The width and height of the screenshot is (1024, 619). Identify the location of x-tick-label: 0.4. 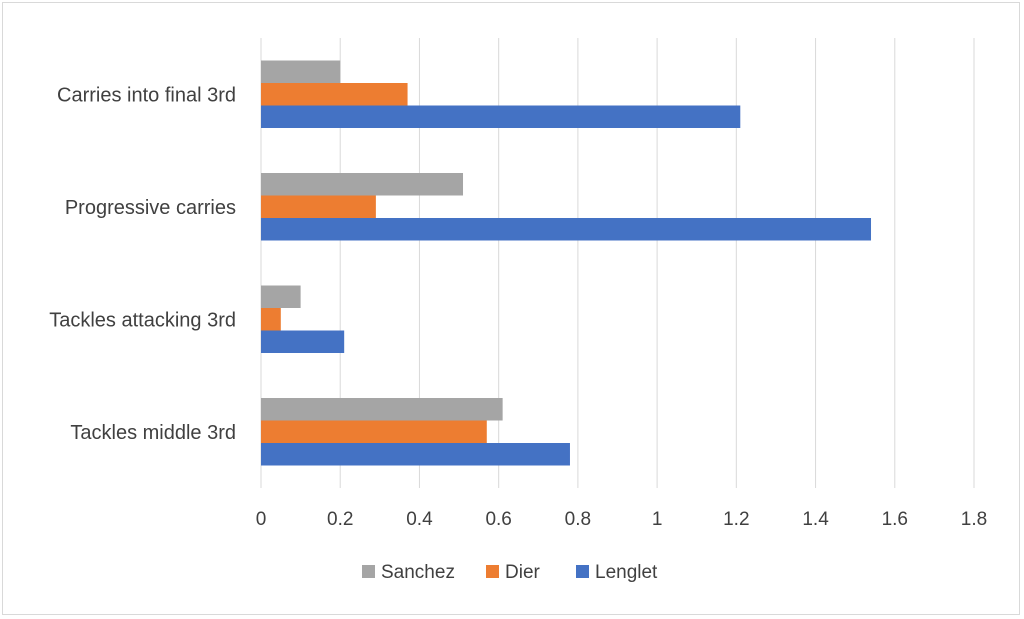
(419, 519).